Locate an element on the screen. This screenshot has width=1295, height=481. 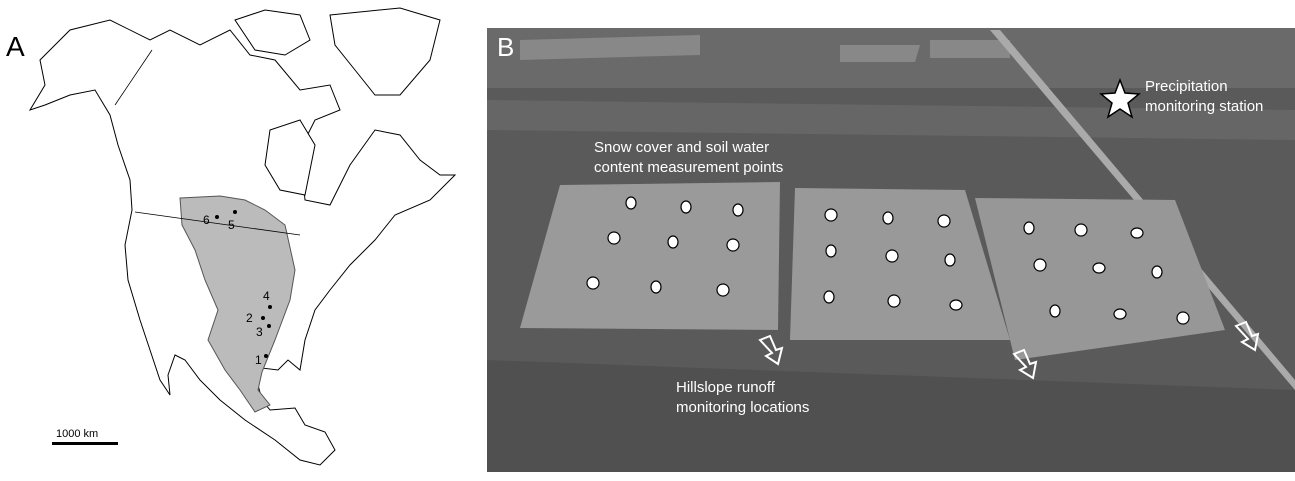
points-label: content measurement points is located at coordinates (688, 167).